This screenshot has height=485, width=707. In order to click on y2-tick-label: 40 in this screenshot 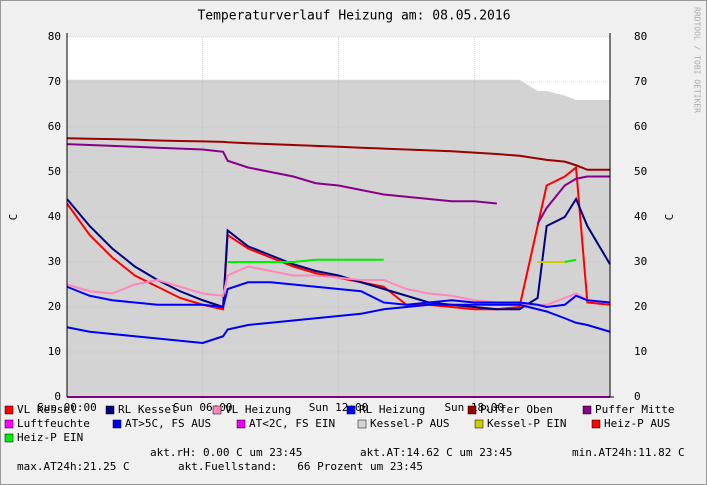, I will do `click(640, 216)`.